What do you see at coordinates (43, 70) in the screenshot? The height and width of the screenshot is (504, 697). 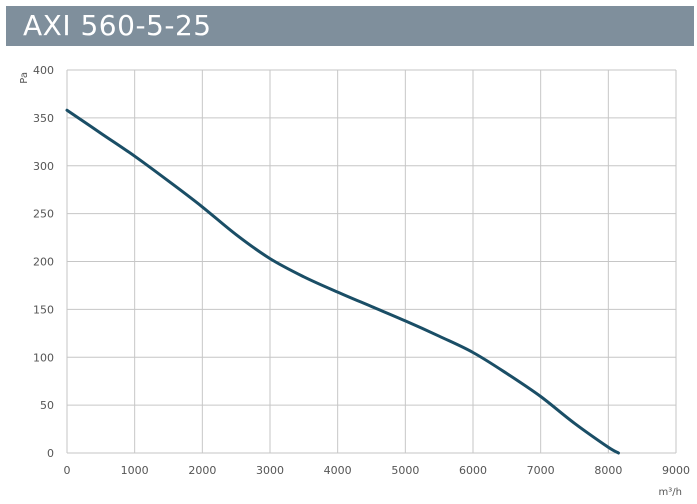 I see `y-tick-label: 400` at bounding box center [43, 70].